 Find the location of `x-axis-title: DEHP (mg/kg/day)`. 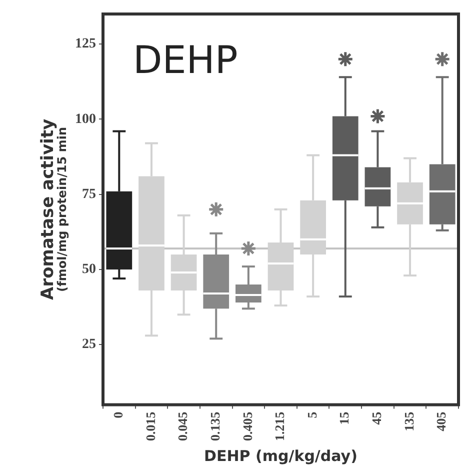

x-axis-title: DEHP (mg/kg/day) is located at coordinates (281, 455).